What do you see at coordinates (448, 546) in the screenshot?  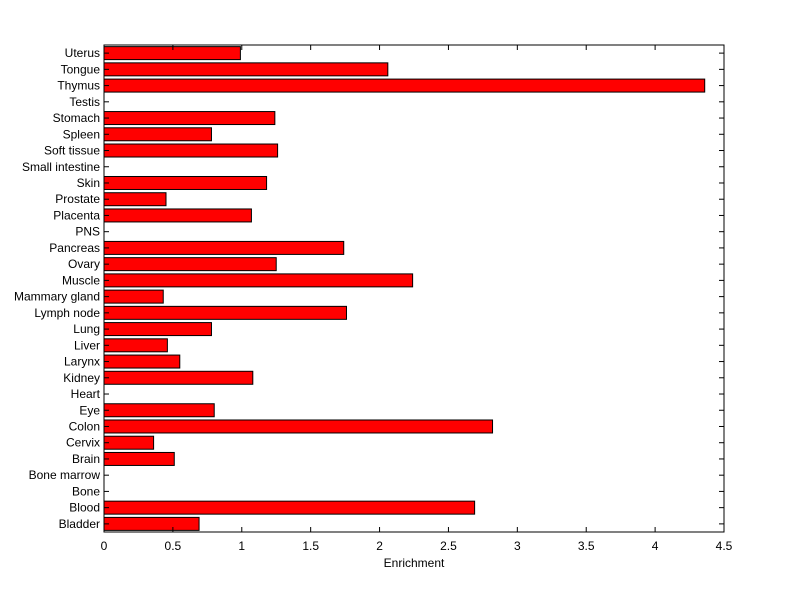 I see `x-tick-label: 2.5` at bounding box center [448, 546].